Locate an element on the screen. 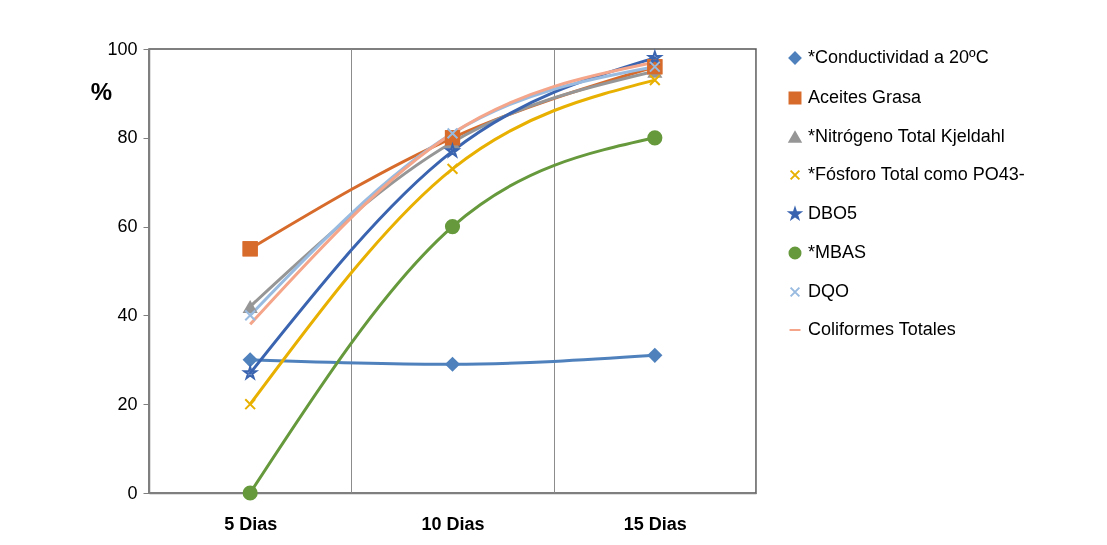  y-tick-label: 100 is located at coordinates (122, 48).